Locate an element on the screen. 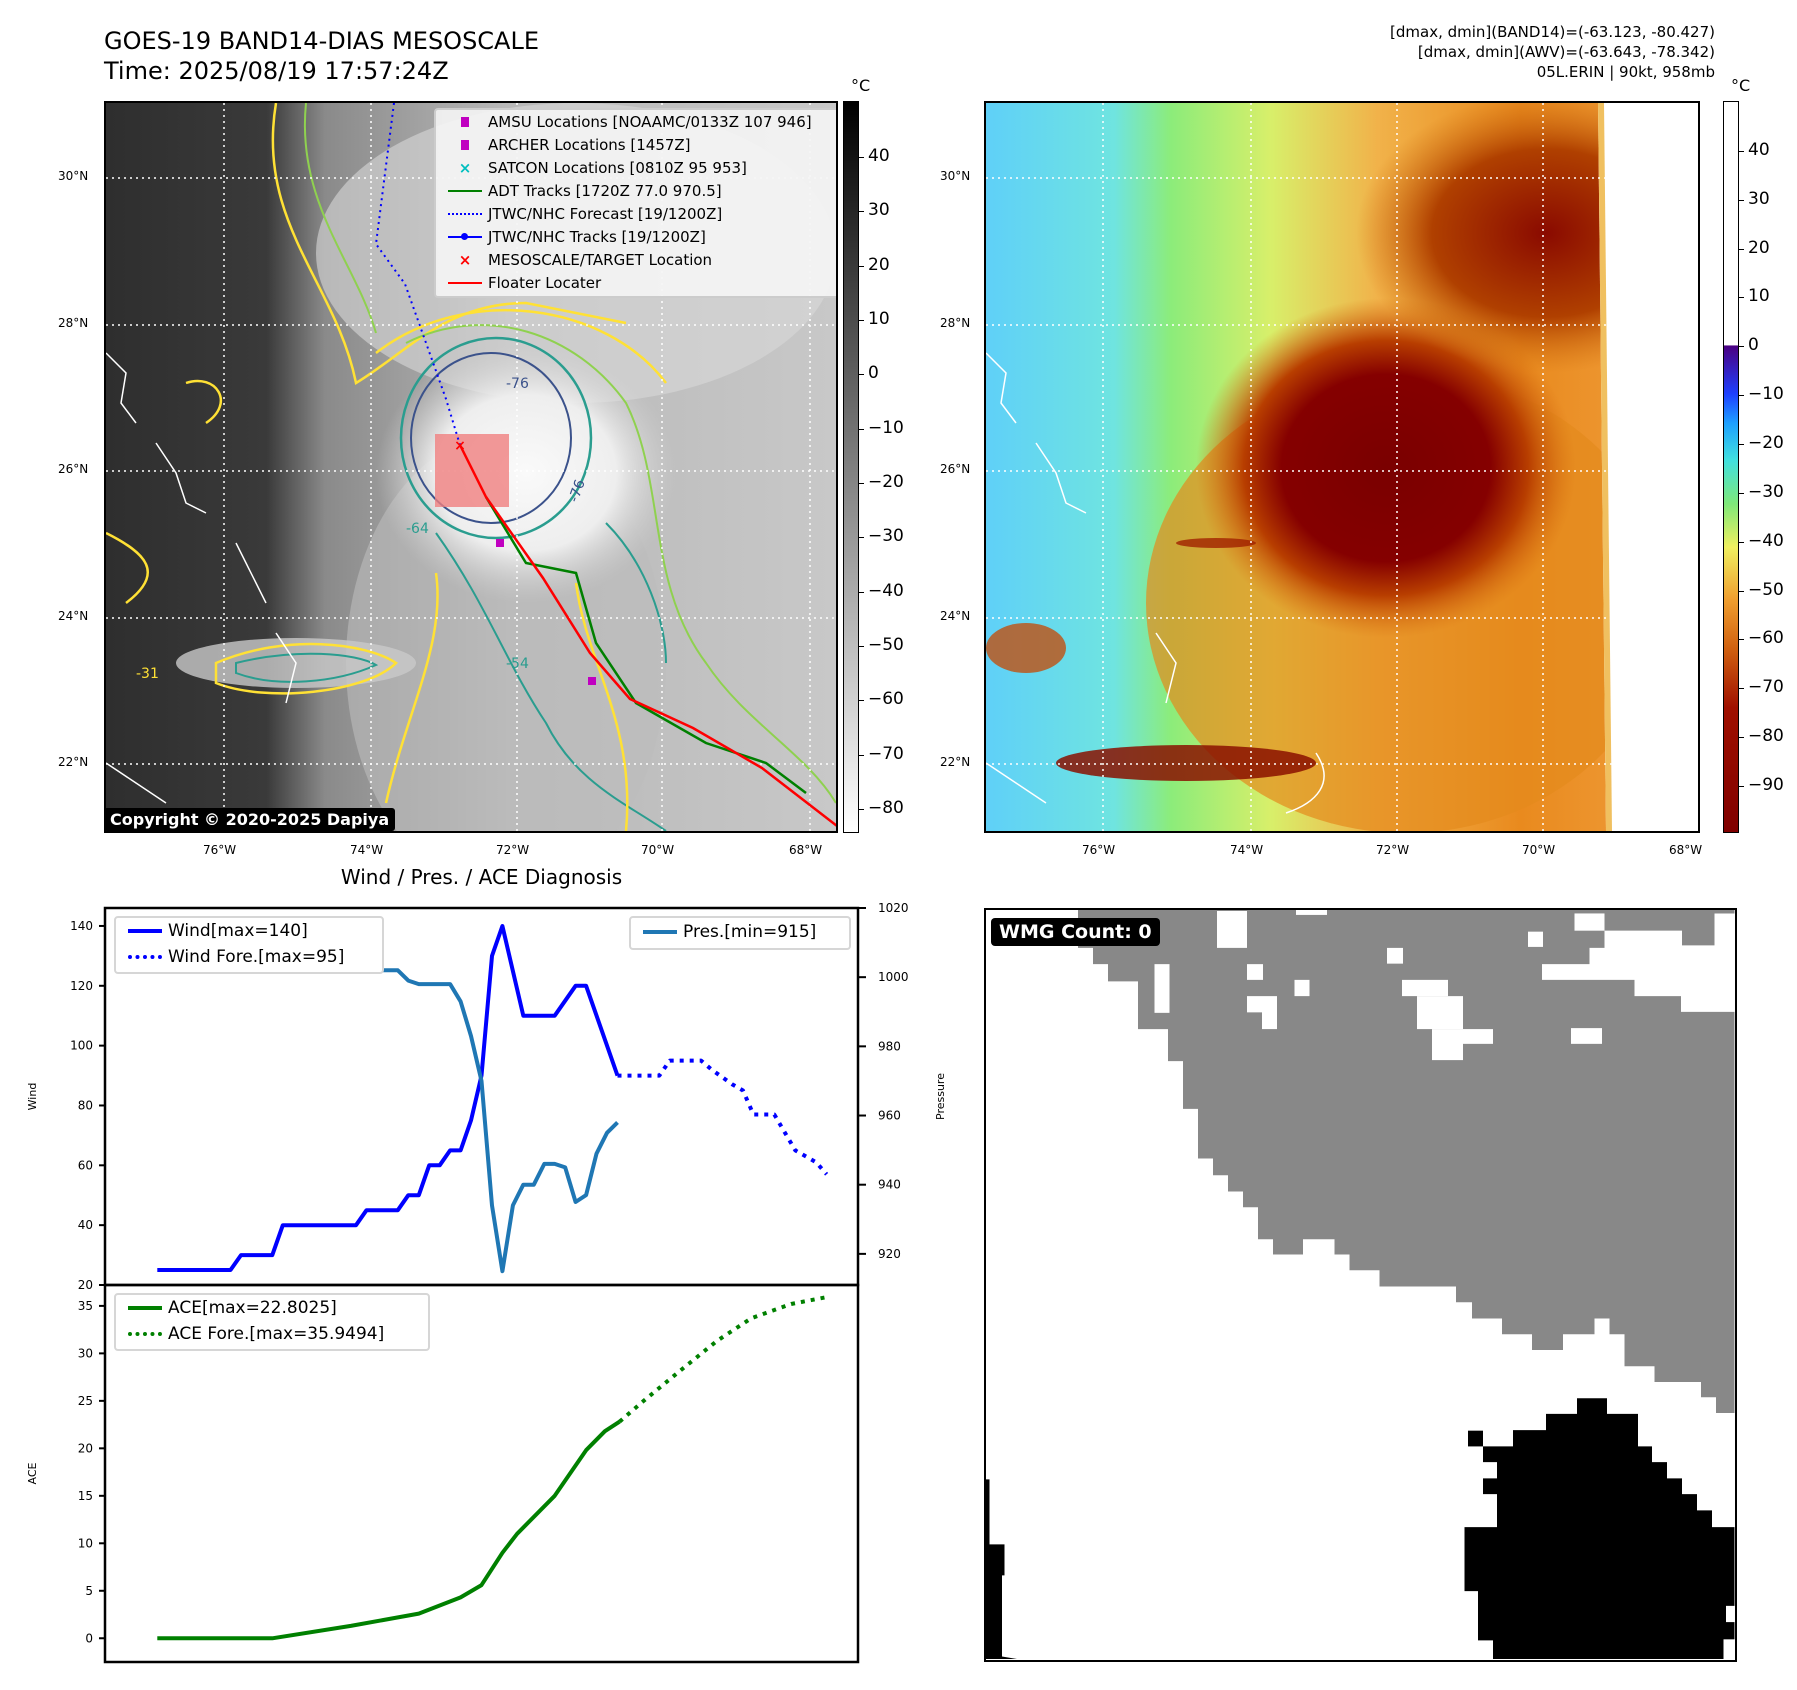  legend-label: AMSU Locations [NOAAMC/0133Z 107 946] is located at coordinates (650, 121).